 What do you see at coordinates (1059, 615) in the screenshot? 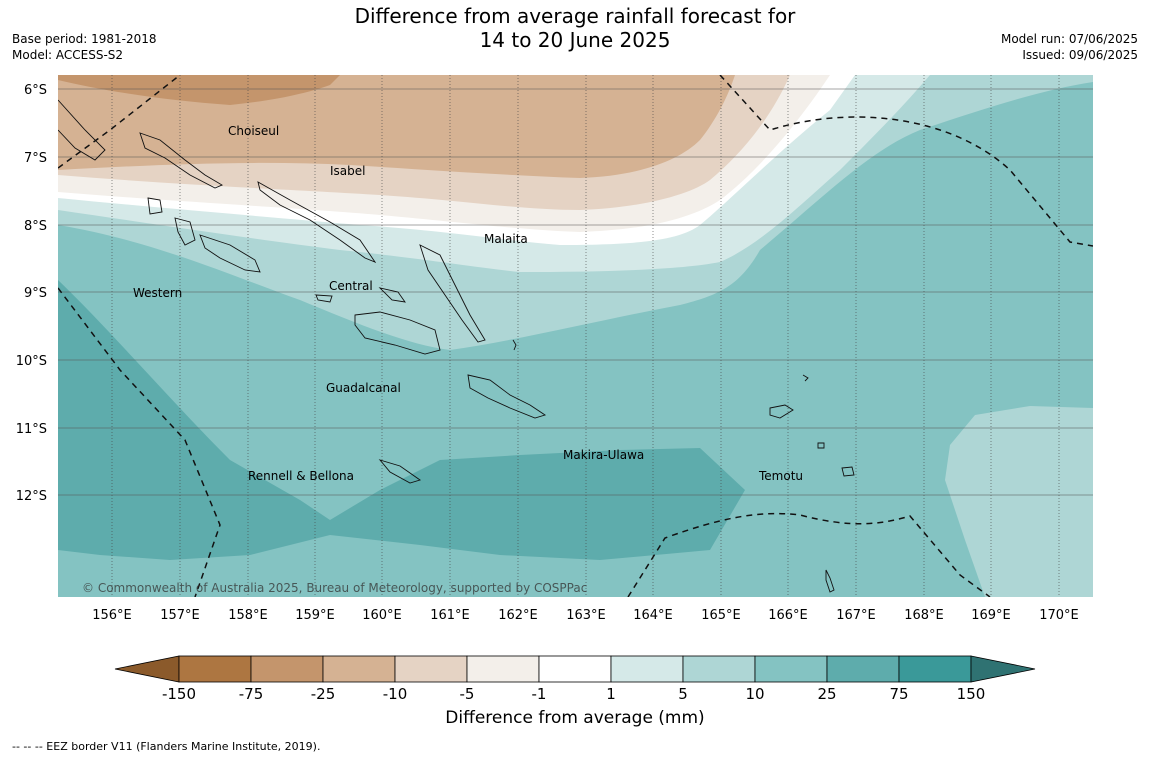
I see `lon-label: 170°E` at bounding box center [1059, 615].